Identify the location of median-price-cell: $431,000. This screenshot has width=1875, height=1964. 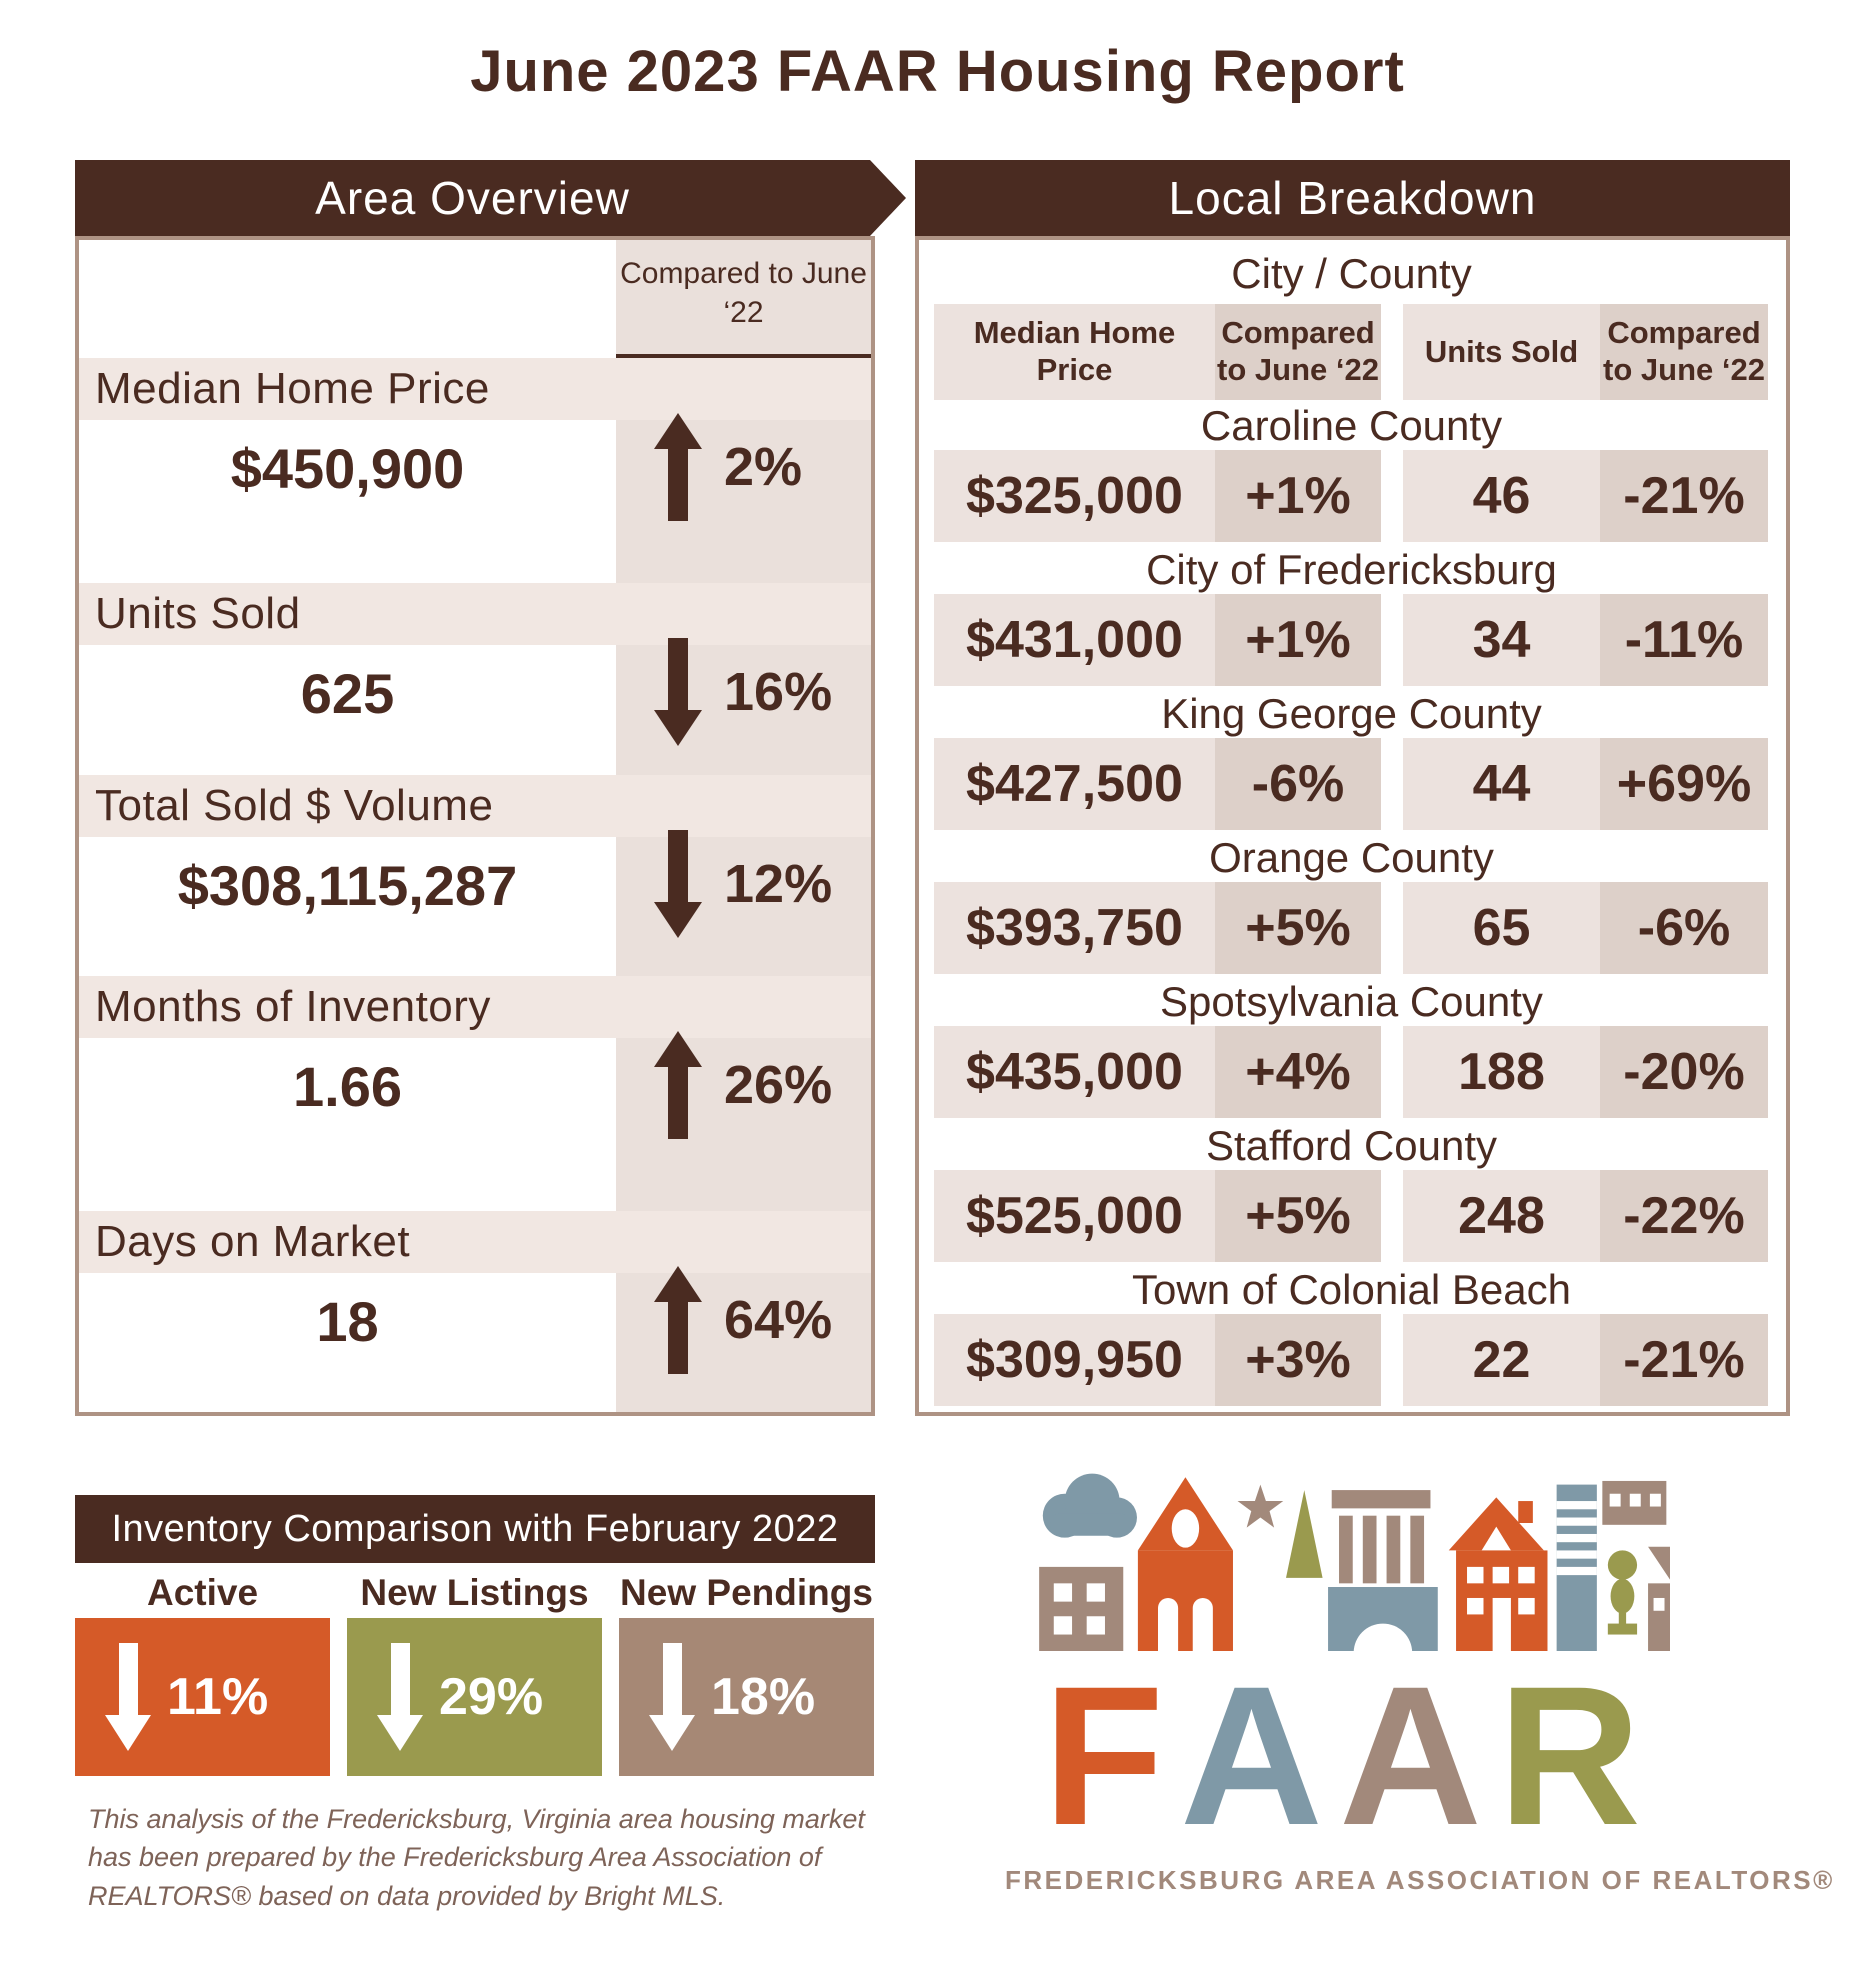
(1074, 640).